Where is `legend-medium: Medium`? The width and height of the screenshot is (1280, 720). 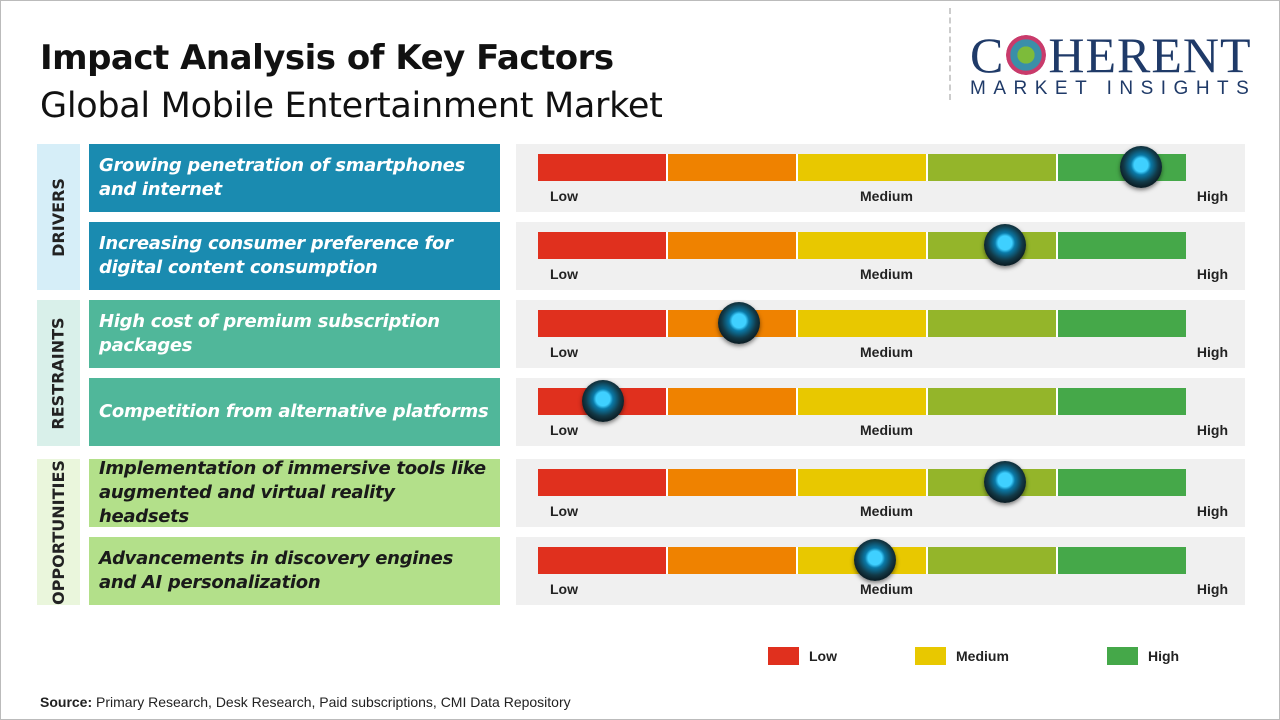
legend-medium: Medium is located at coordinates (962, 656).